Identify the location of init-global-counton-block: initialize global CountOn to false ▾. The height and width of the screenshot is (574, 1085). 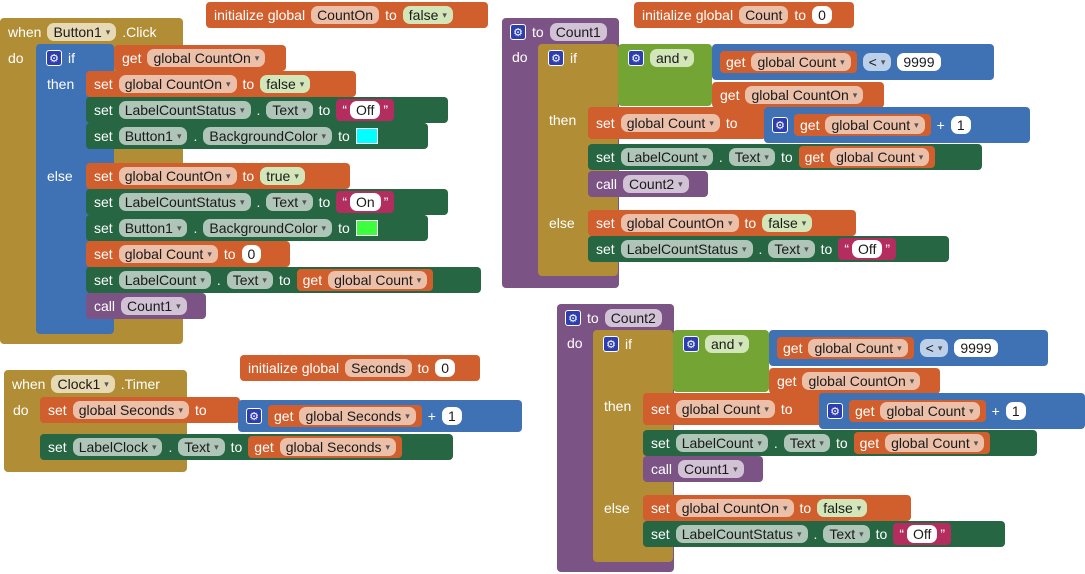
(347, 15).